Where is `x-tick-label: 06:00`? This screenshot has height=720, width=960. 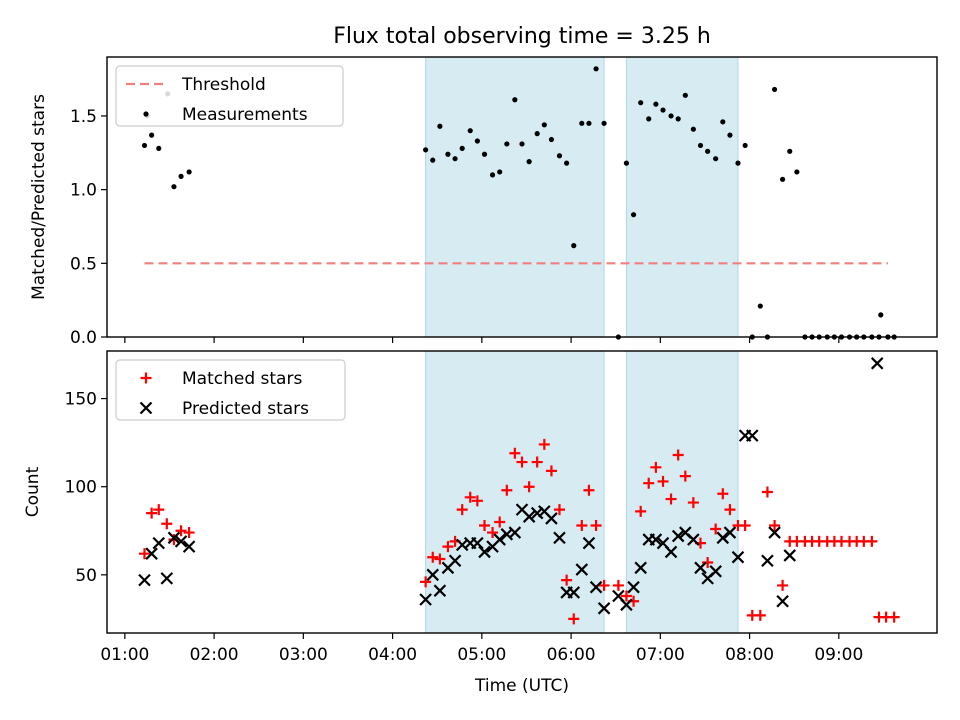
x-tick-label: 06:00 is located at coordinates (571, 655).